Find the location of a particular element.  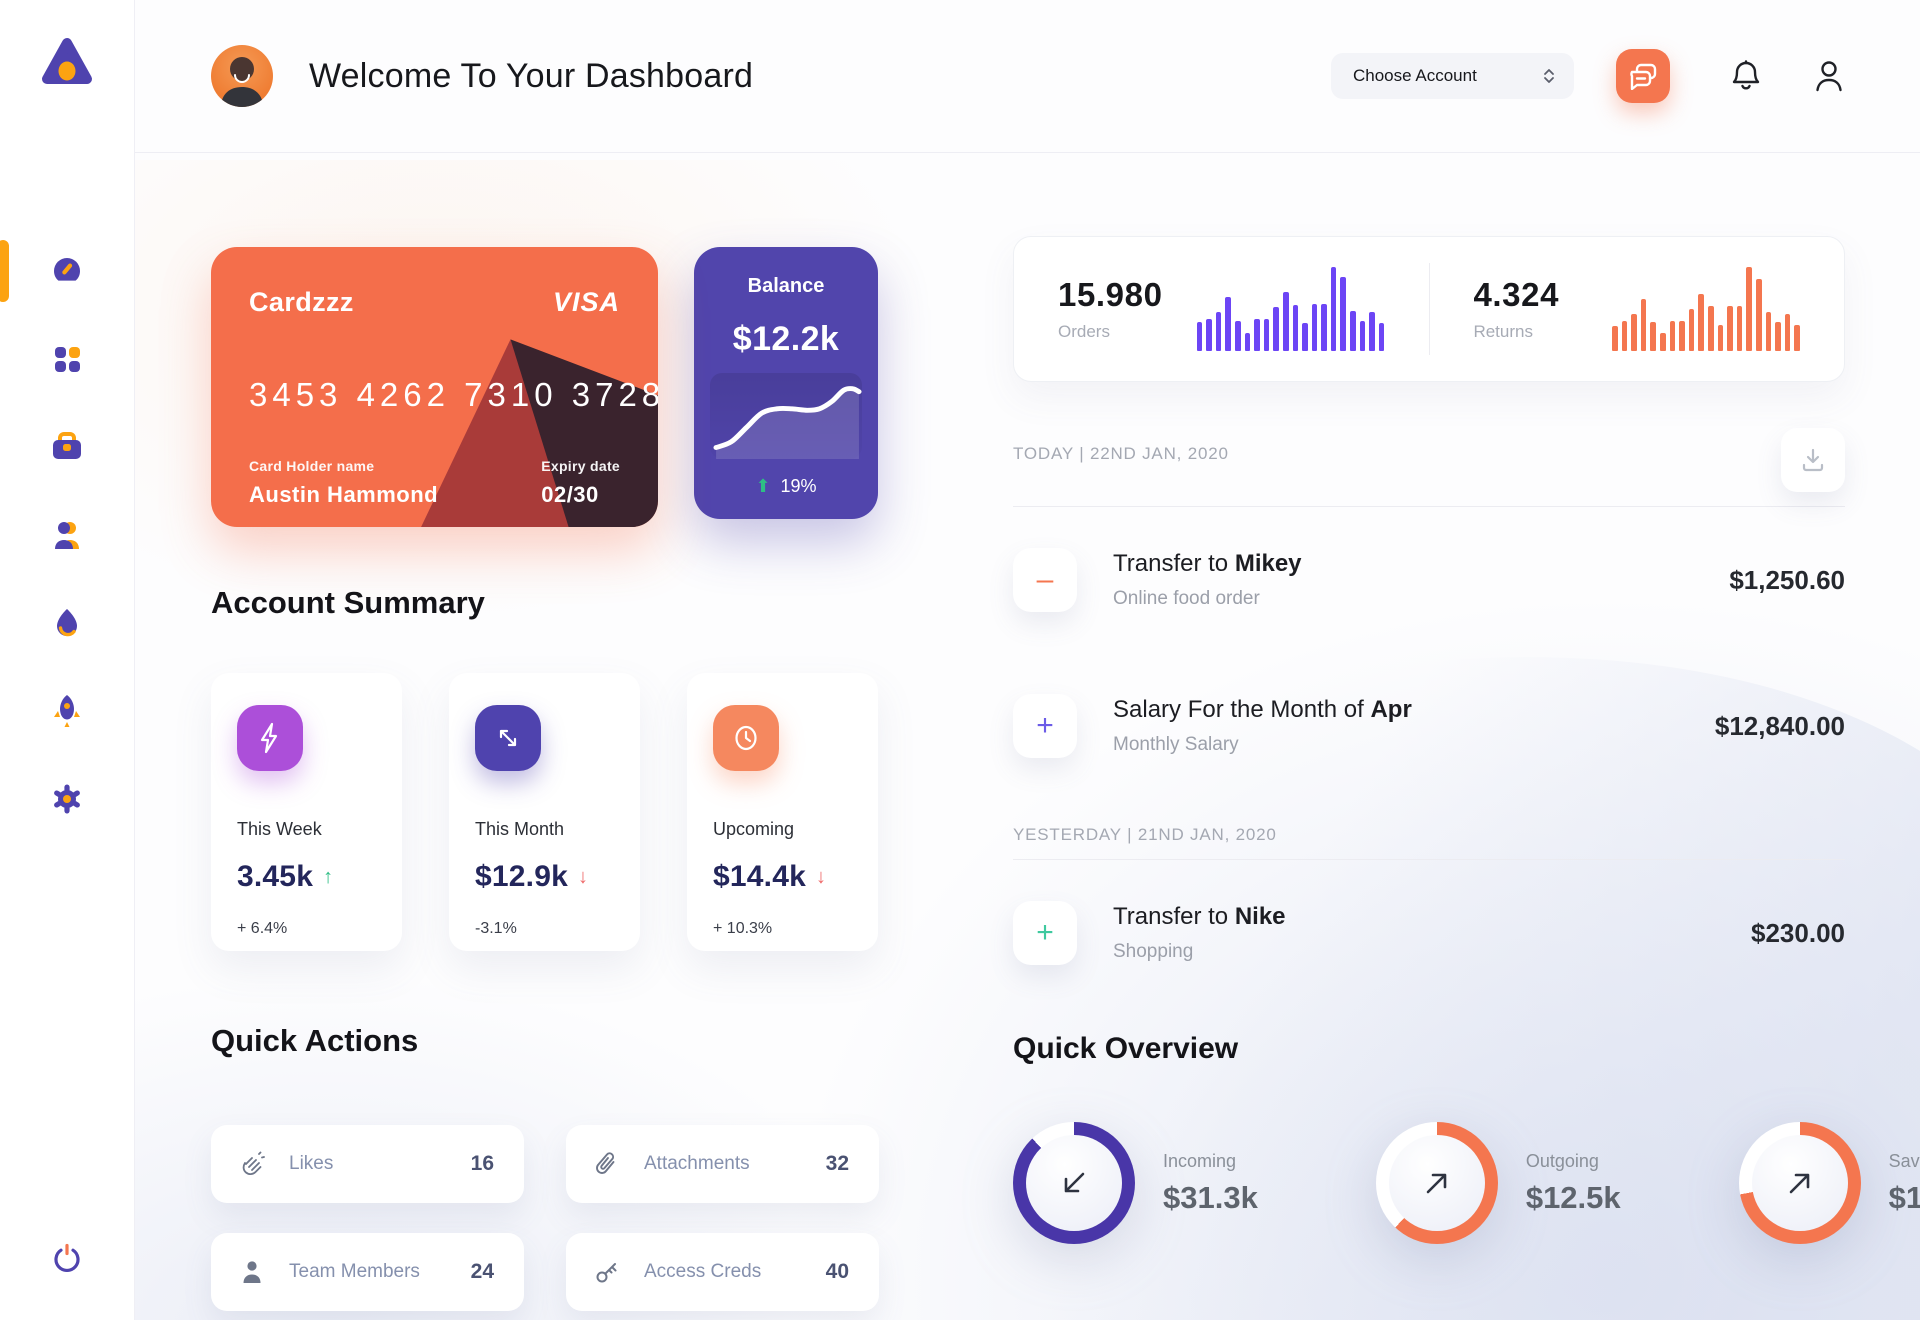

transaction-subtitle: Monthly Salary is located at coordinates (1176, 744).